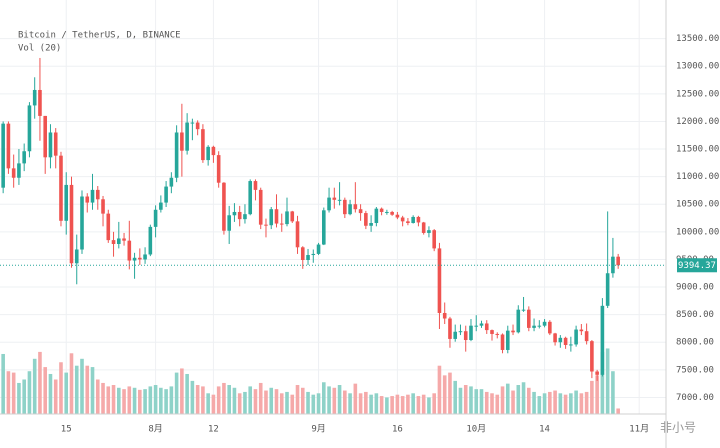 The width and height of the screenshot is (720, 448). What do you see at coordinates (695, 315) in the screenshot?
I see `y-tick-label: 8500.00` at bounding box center [695, 315].